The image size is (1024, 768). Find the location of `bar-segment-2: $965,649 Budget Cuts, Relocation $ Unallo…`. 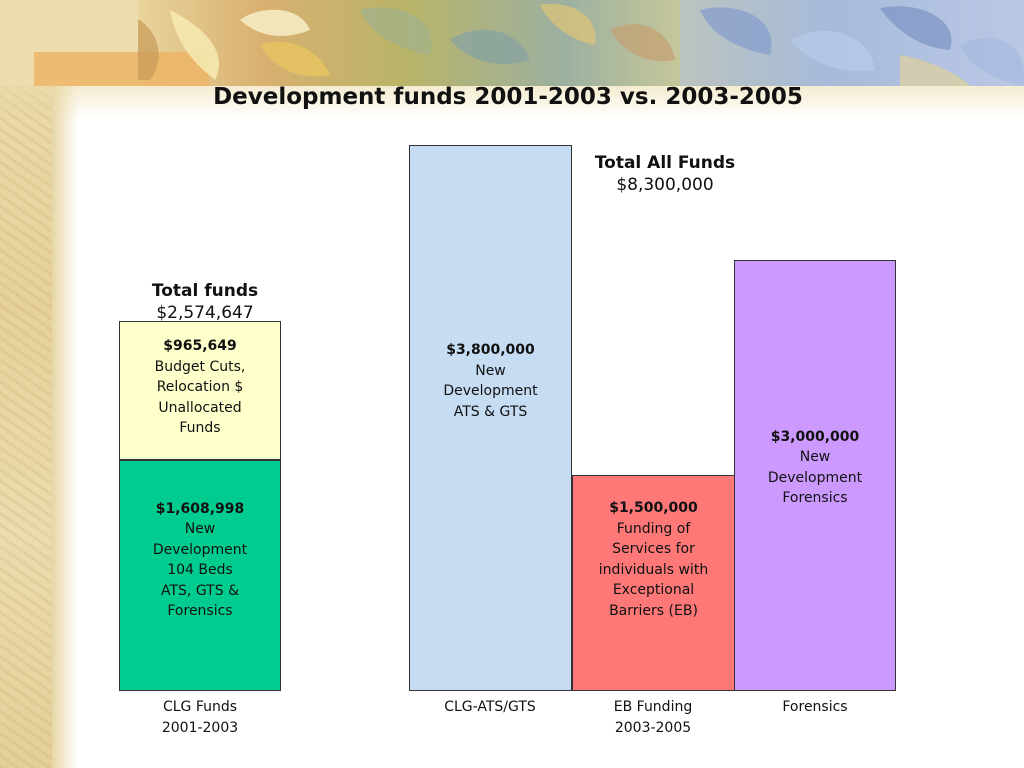

bar-segment-2: $965,649 Budget Cuts, Relocation $ Unallo… is located at coordinates (200, 390).